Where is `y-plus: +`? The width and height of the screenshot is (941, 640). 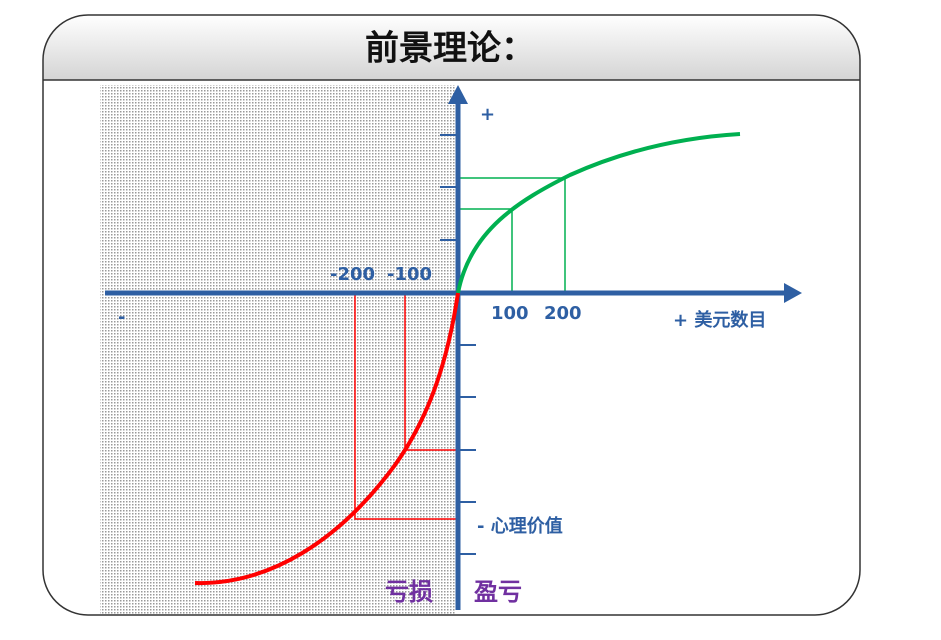 y-plus: + is located at coordinates (487, 114).